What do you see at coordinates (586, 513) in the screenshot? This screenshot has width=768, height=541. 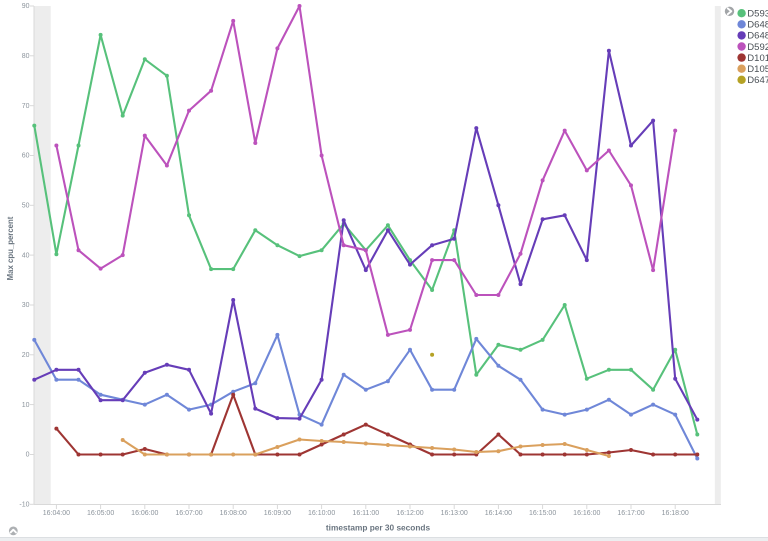 I see `svg-text: 16:16:00` at bounding box center [586, 513].